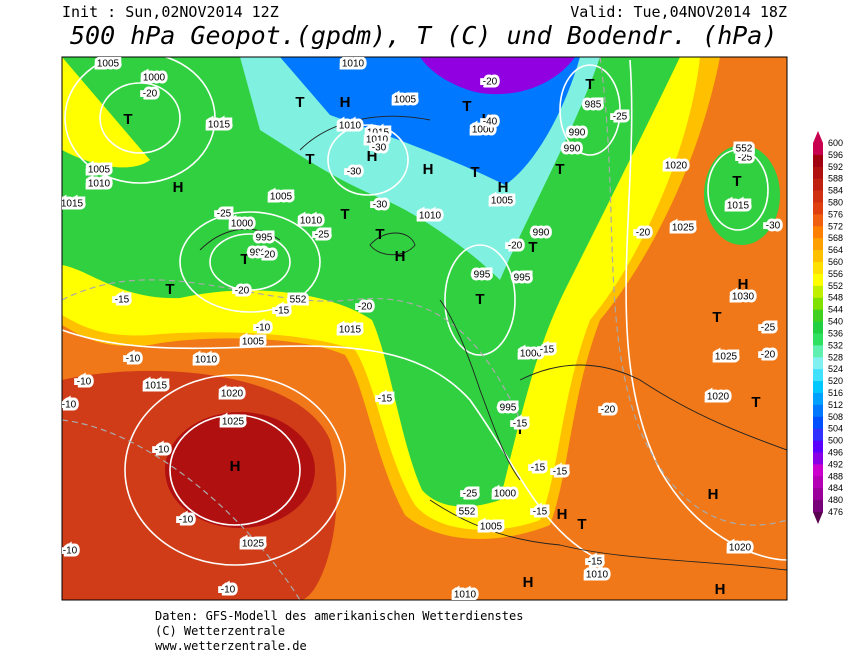 Image resolution: width=850 pixels, height=657 pixels. What do you see at coordinates (835, 167) in the screenshot?
I see `colorbar-label: 592` at bounding box center [835, 167].